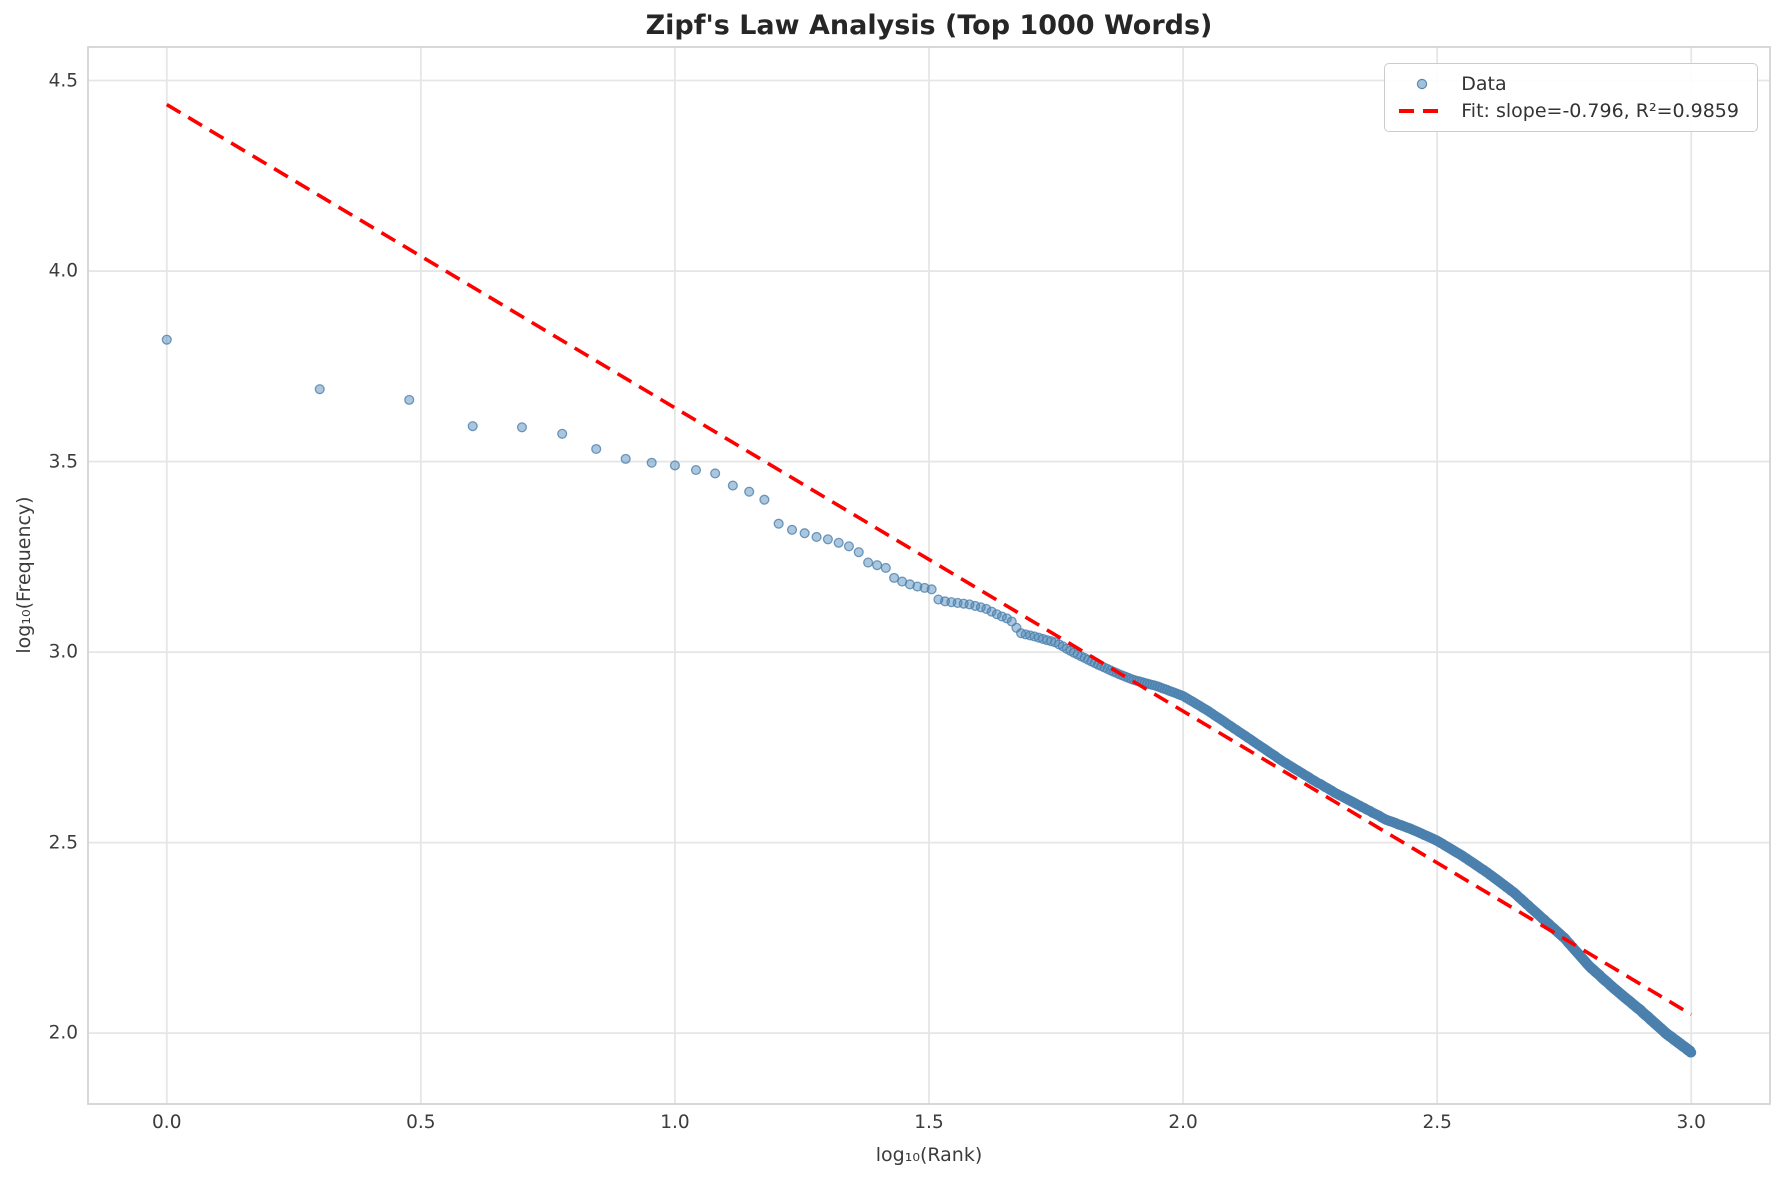  Describe the element at coordinates (63, 1033) in the screenshot. I see `y-tick-label: 2.0` at that location.